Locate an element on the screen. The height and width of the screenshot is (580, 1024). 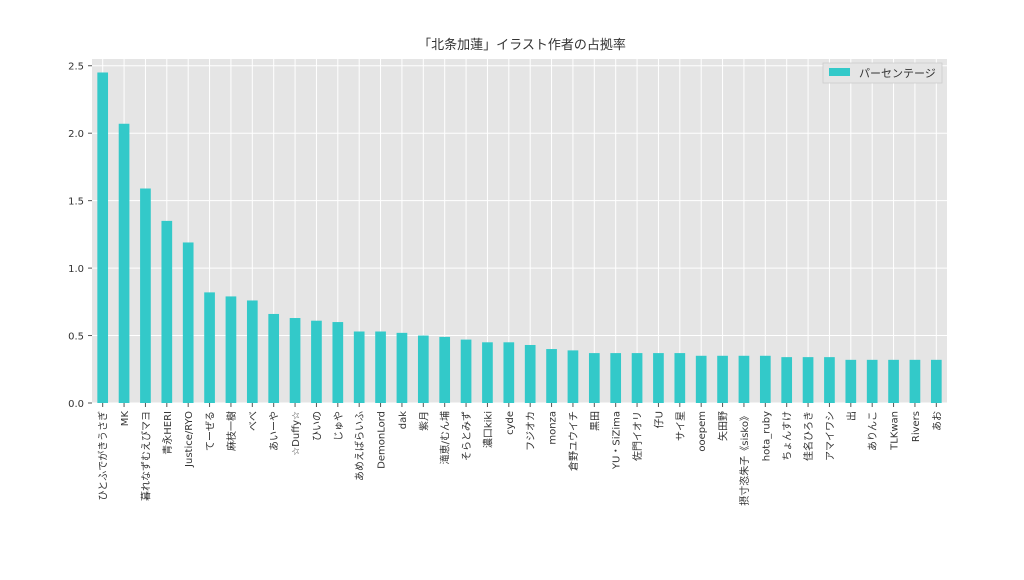
x-tick-label: 紫月 is located at coordinates (424, 421).